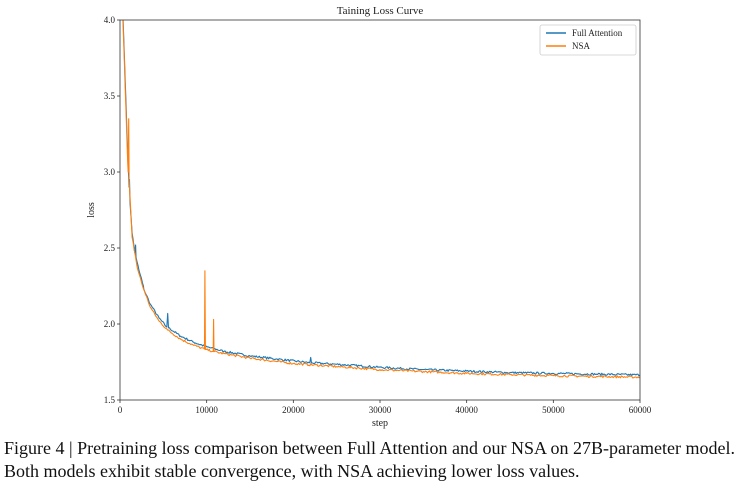  What do you see at coordinates (640, 410) in the screenshot?
I see `x-tick-label: 60000` at bounding box center [640, 410].